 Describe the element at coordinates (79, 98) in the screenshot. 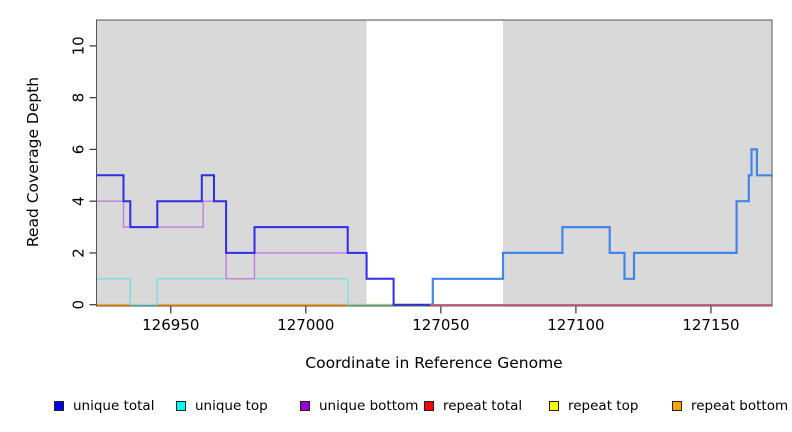

I see `y-tick-label: 8` at that location.